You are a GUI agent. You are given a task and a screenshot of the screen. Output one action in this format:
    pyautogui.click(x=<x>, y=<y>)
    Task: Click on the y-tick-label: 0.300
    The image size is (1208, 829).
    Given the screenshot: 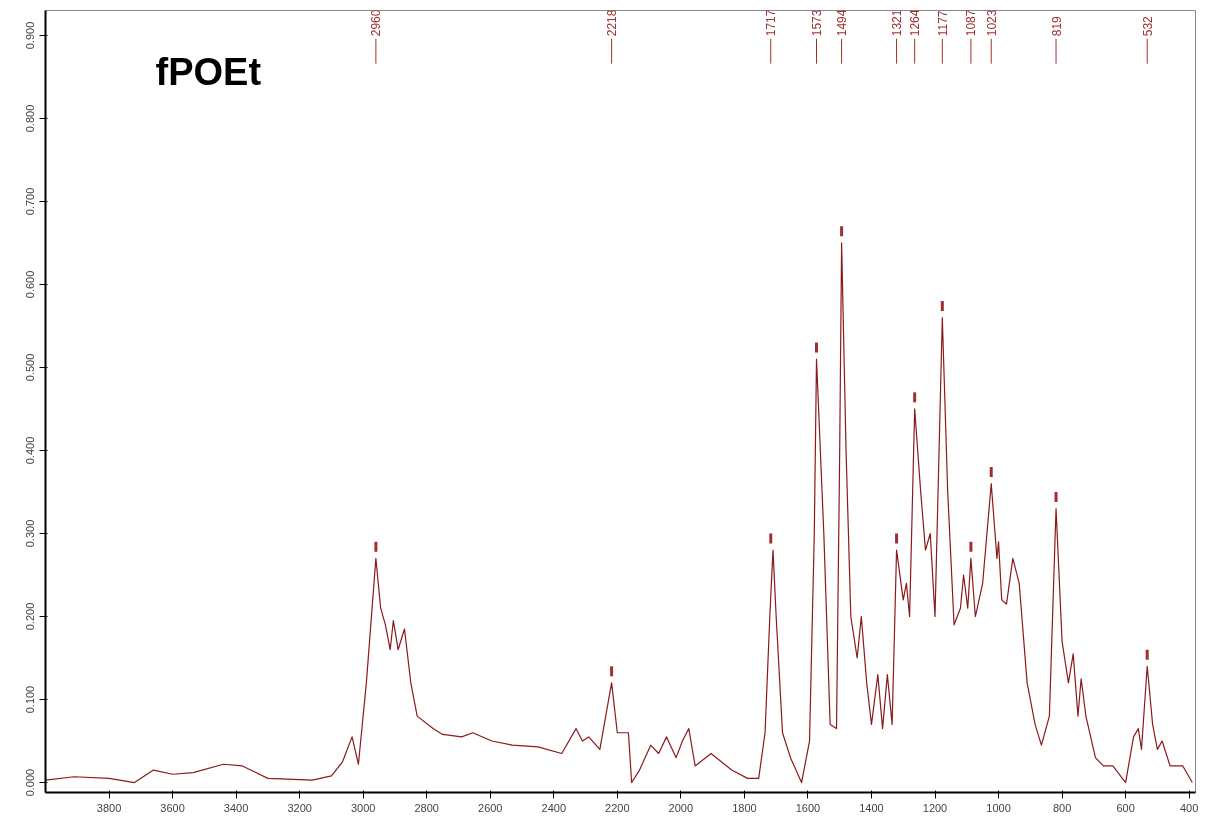 What is the action you would take?
    pyautogui.click(x=30, y=533)
    